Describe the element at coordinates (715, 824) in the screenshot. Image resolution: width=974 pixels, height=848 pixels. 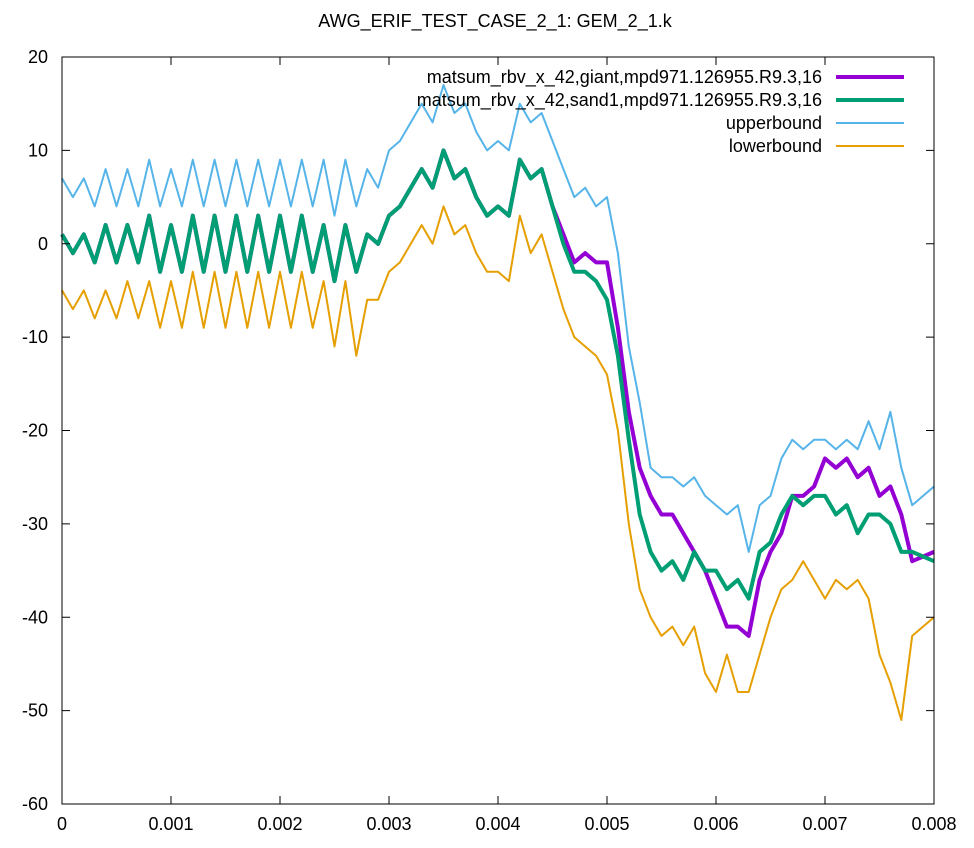
I see `x-tick-label: 0.006` at that location.